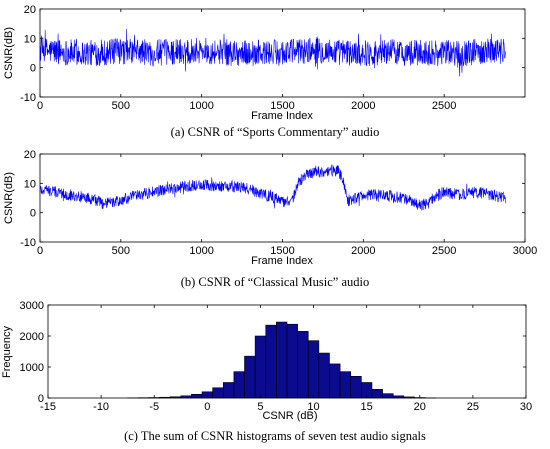  Describe the element at coordinates (525, 251) in the screenshot. I see `x-tick-label: 3000` at that location.